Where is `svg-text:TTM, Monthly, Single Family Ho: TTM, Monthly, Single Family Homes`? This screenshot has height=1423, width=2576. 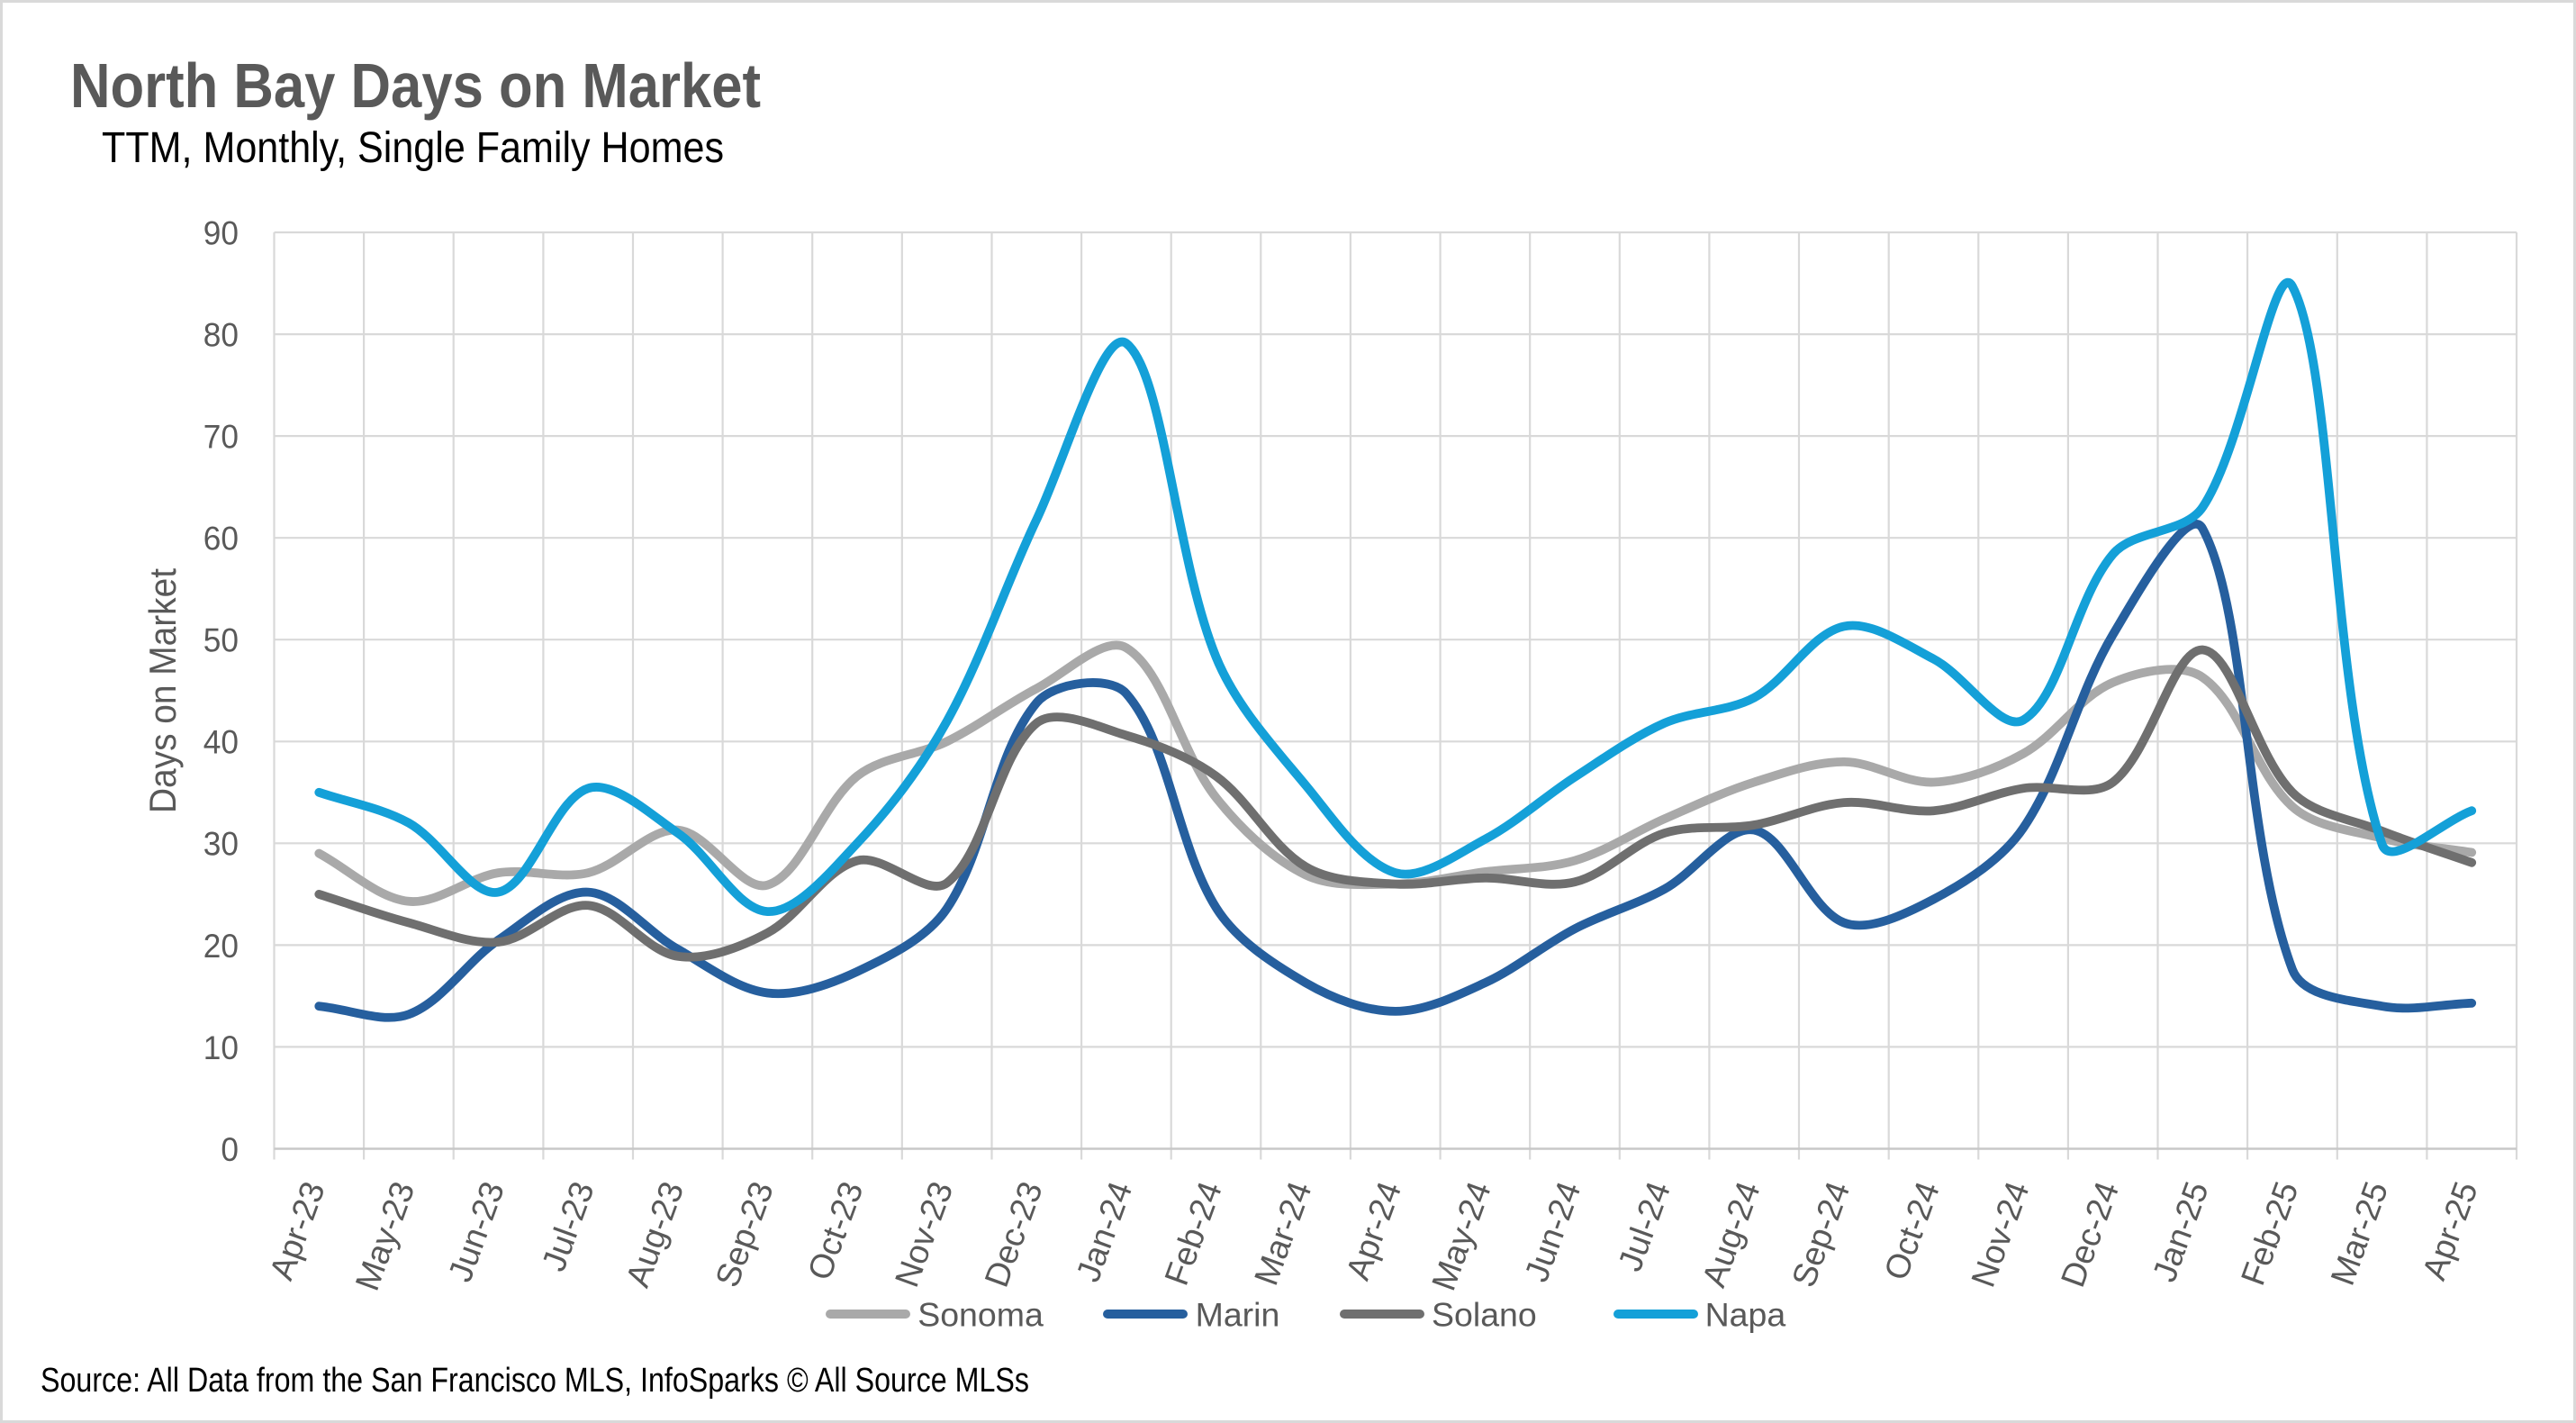
svg-text:TTM, Monthly, Single Family Ho: TTM, Monthly, Single Family Homes is located at coordinates (413, 147).